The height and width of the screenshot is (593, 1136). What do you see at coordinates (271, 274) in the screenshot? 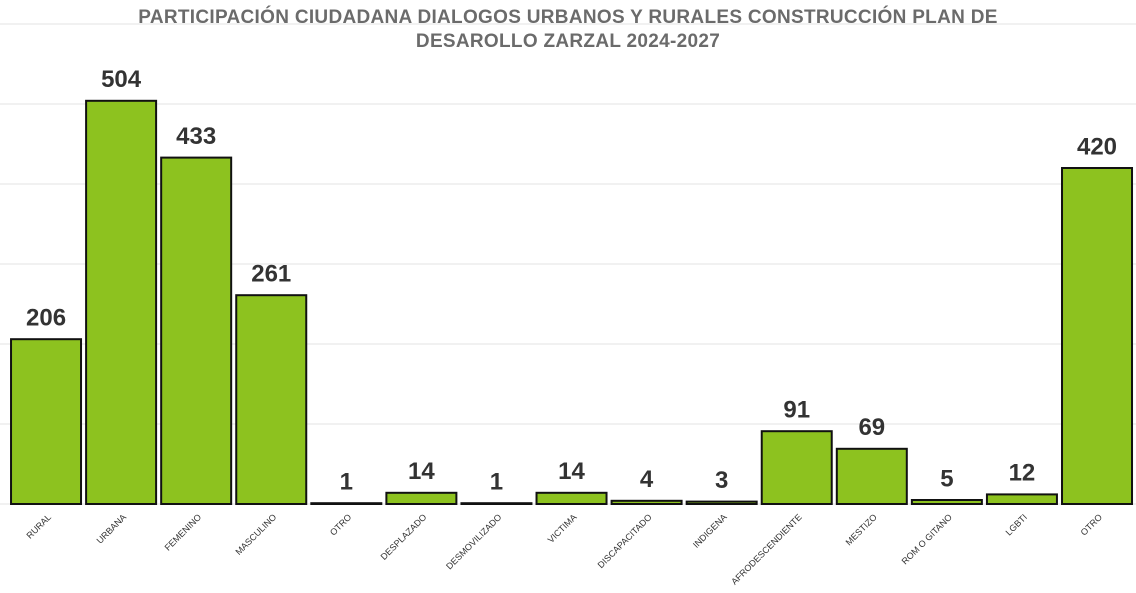
I see `value-label: 261` at bounding box center [271, 274].